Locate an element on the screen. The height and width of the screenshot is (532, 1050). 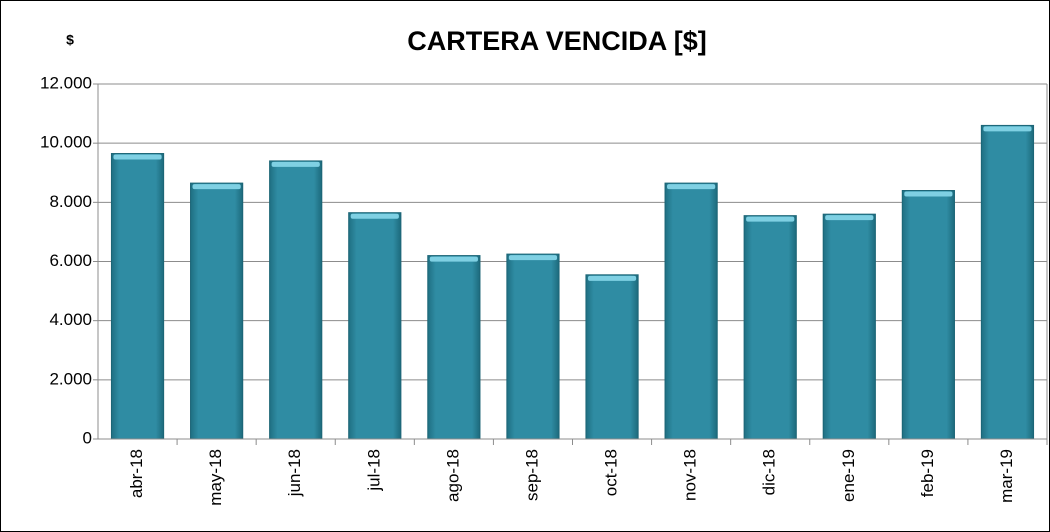
x-tick-label: feb-19 is located at coordinates (927, 473).